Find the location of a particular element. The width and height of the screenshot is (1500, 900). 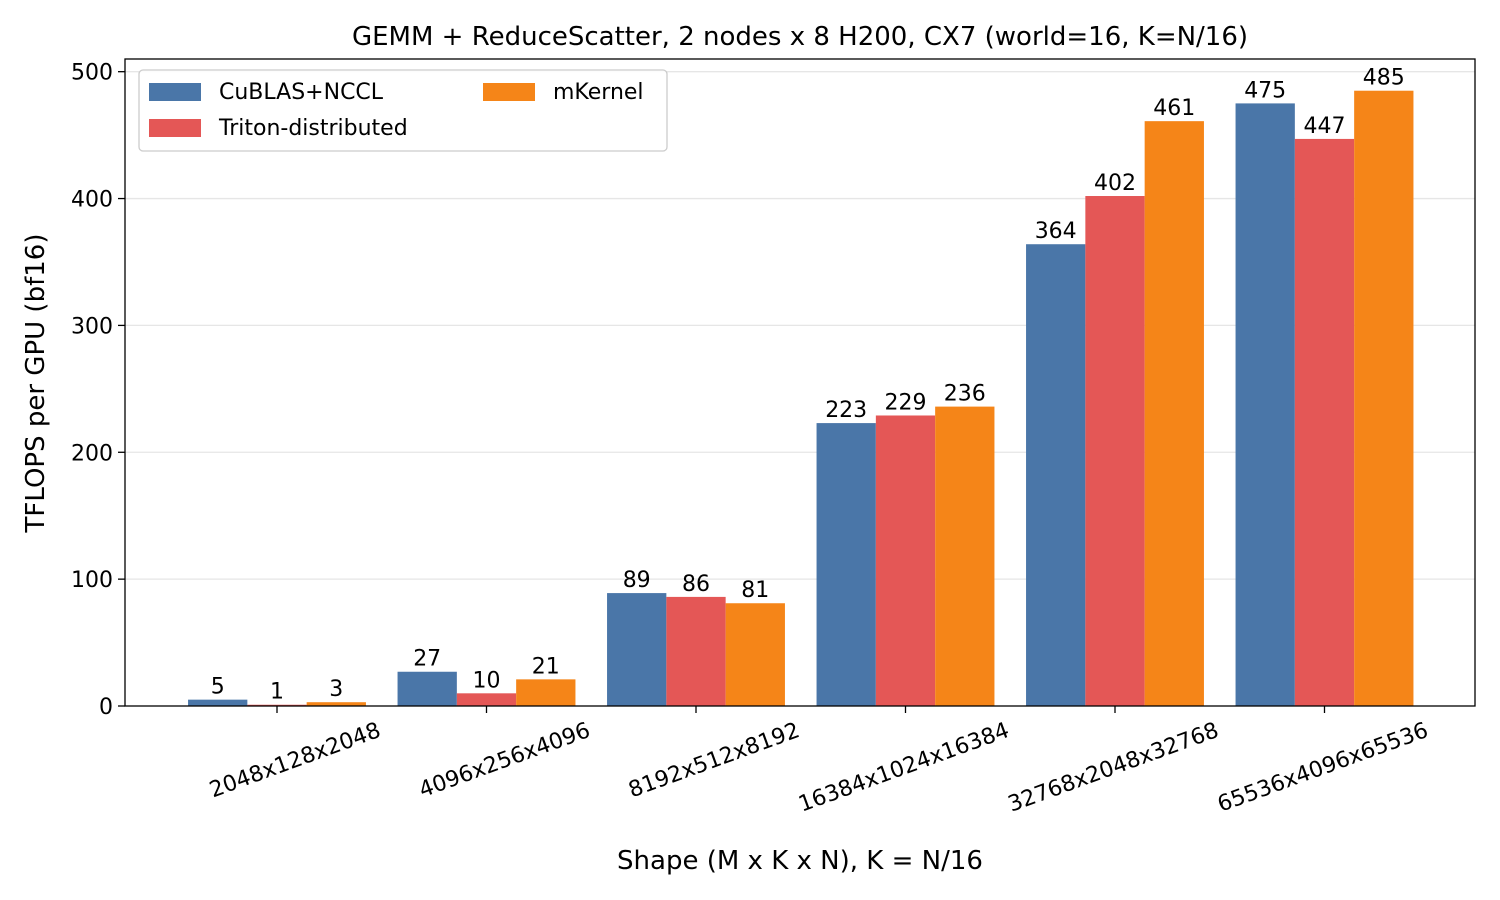

x-tick-label: 4096x256x4096 is located at coordinates (505, 760).